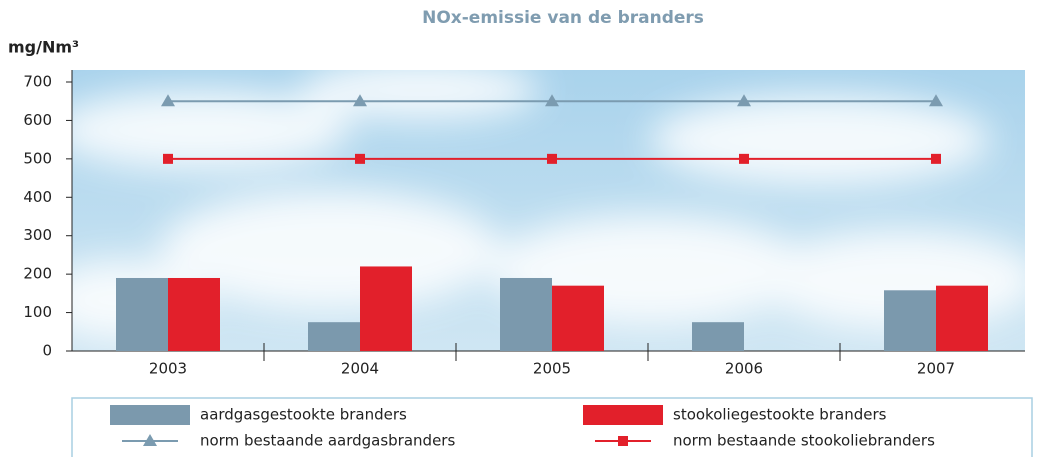  I want to click on y-tick-label: 200, so click(37, 274).